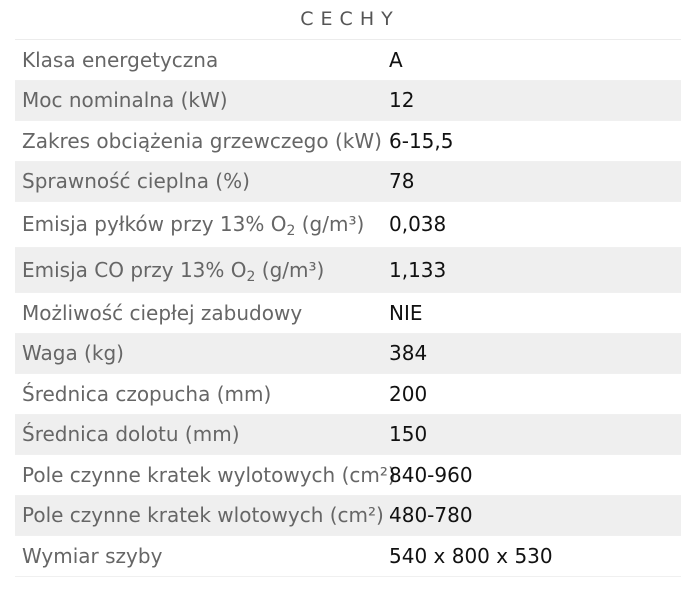 This screenshot has width=700, height=593. I want to click on spec-row: Średnica czopucha (mm) 200, so click(348, 394).